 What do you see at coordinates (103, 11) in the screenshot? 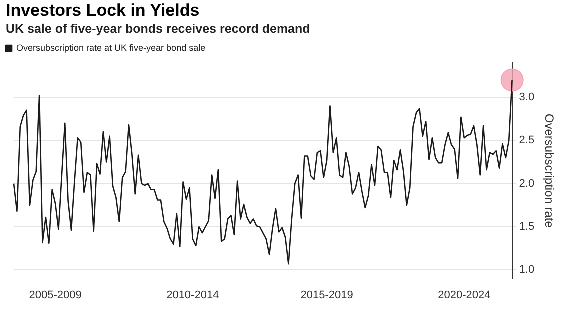
I see `chart-title: Investors Lock in Yields` at bounding box center [103, 11].